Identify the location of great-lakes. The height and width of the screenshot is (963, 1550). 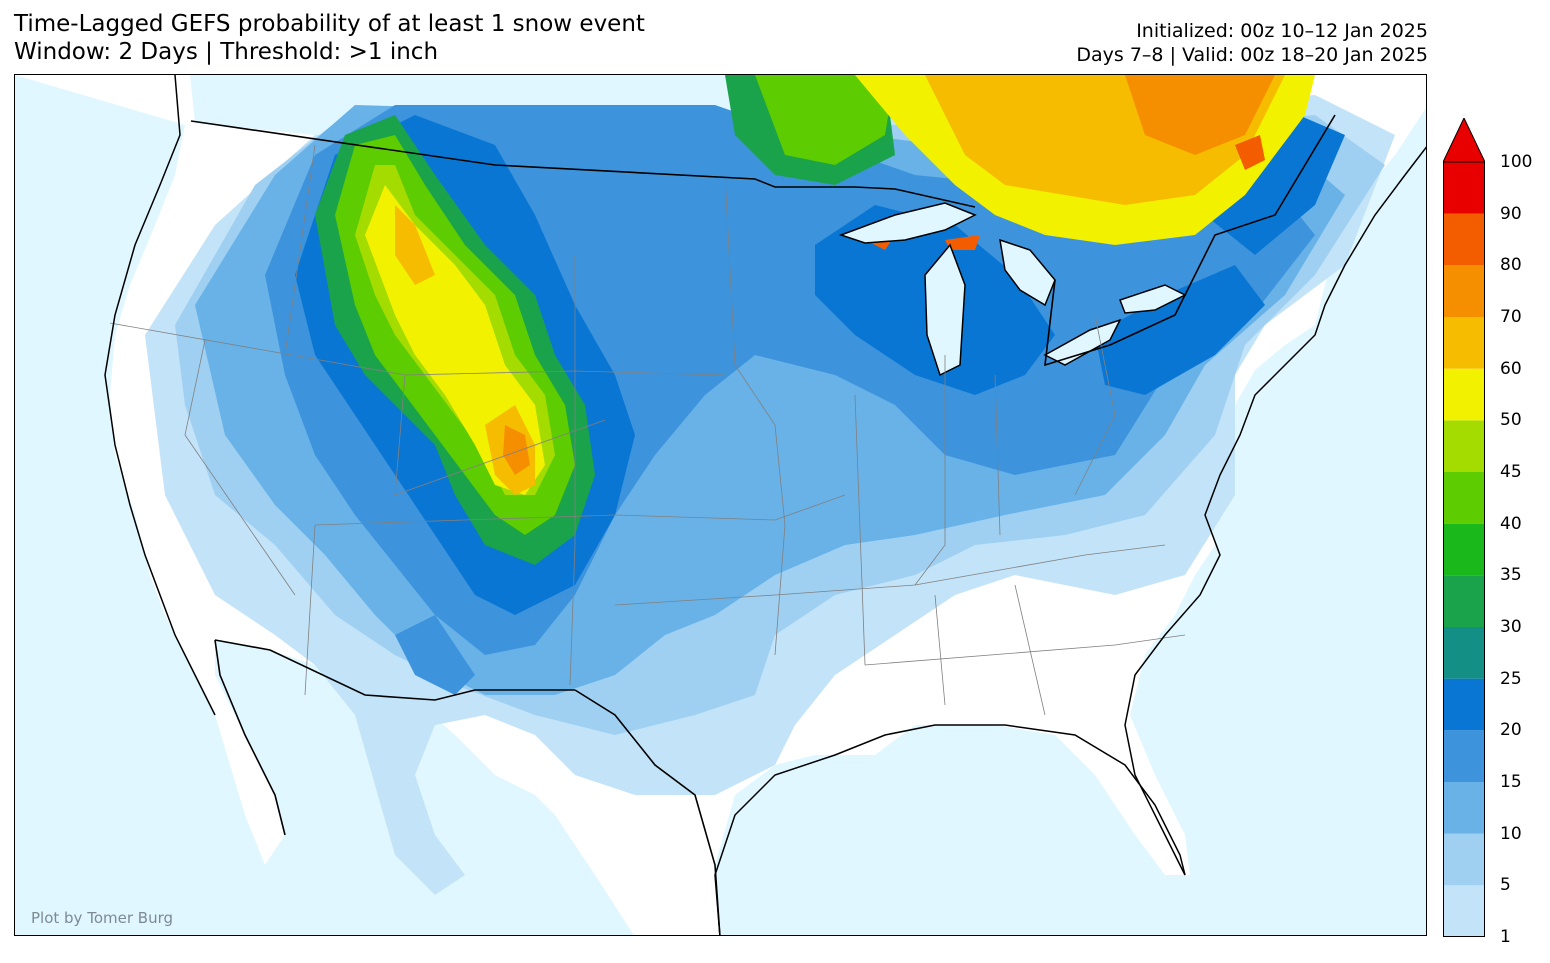
(1012, 289).